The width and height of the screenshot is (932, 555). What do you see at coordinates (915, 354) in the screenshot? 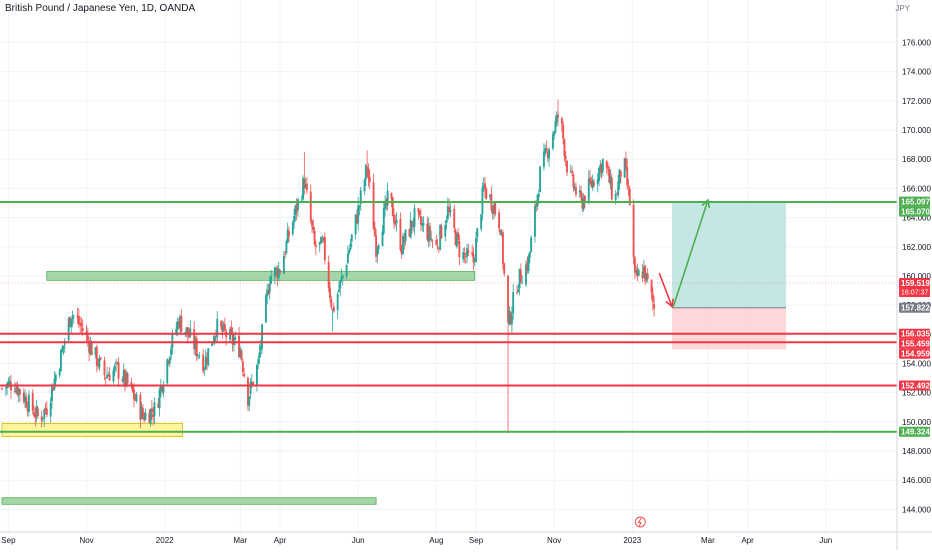
I see `price-tag-label: 154.959` at bounding box center [915, 354].